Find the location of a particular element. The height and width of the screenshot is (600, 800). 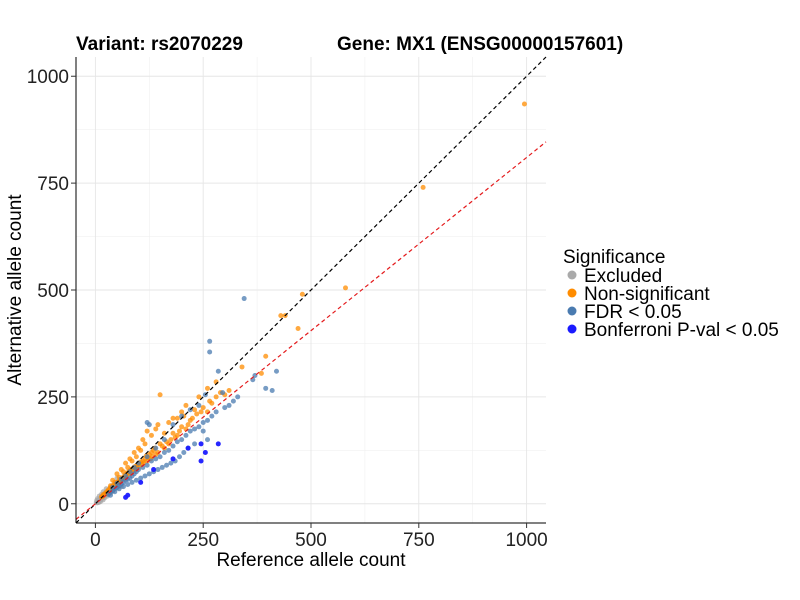

legend-title: Significance is located at coordinates (614, 257).